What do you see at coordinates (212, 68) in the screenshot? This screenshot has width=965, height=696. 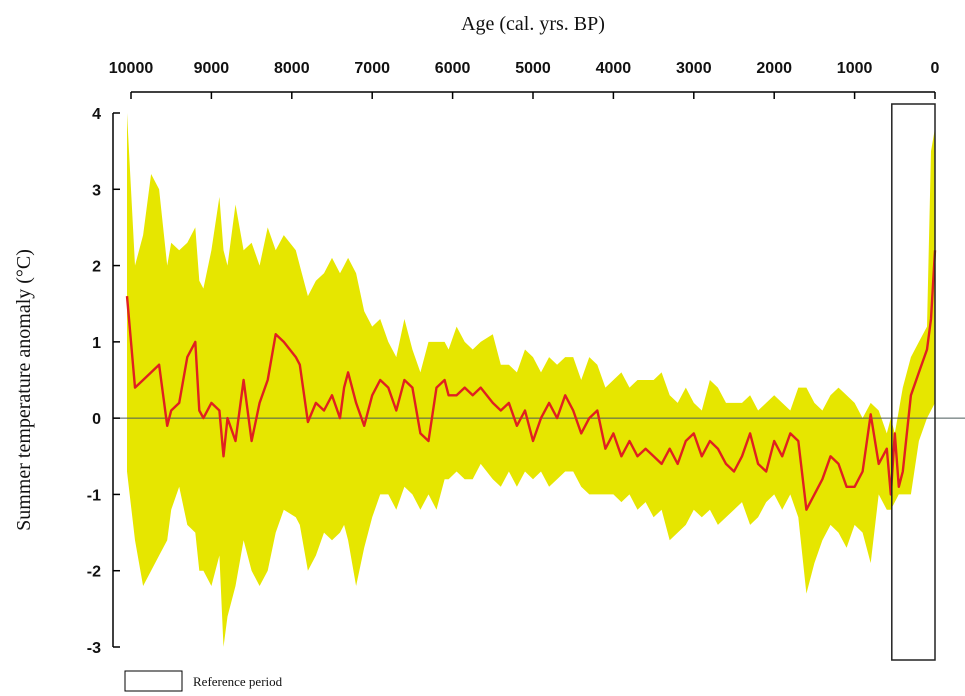 I see `x-tick-label: 9000` at bounding box center [212, 68].